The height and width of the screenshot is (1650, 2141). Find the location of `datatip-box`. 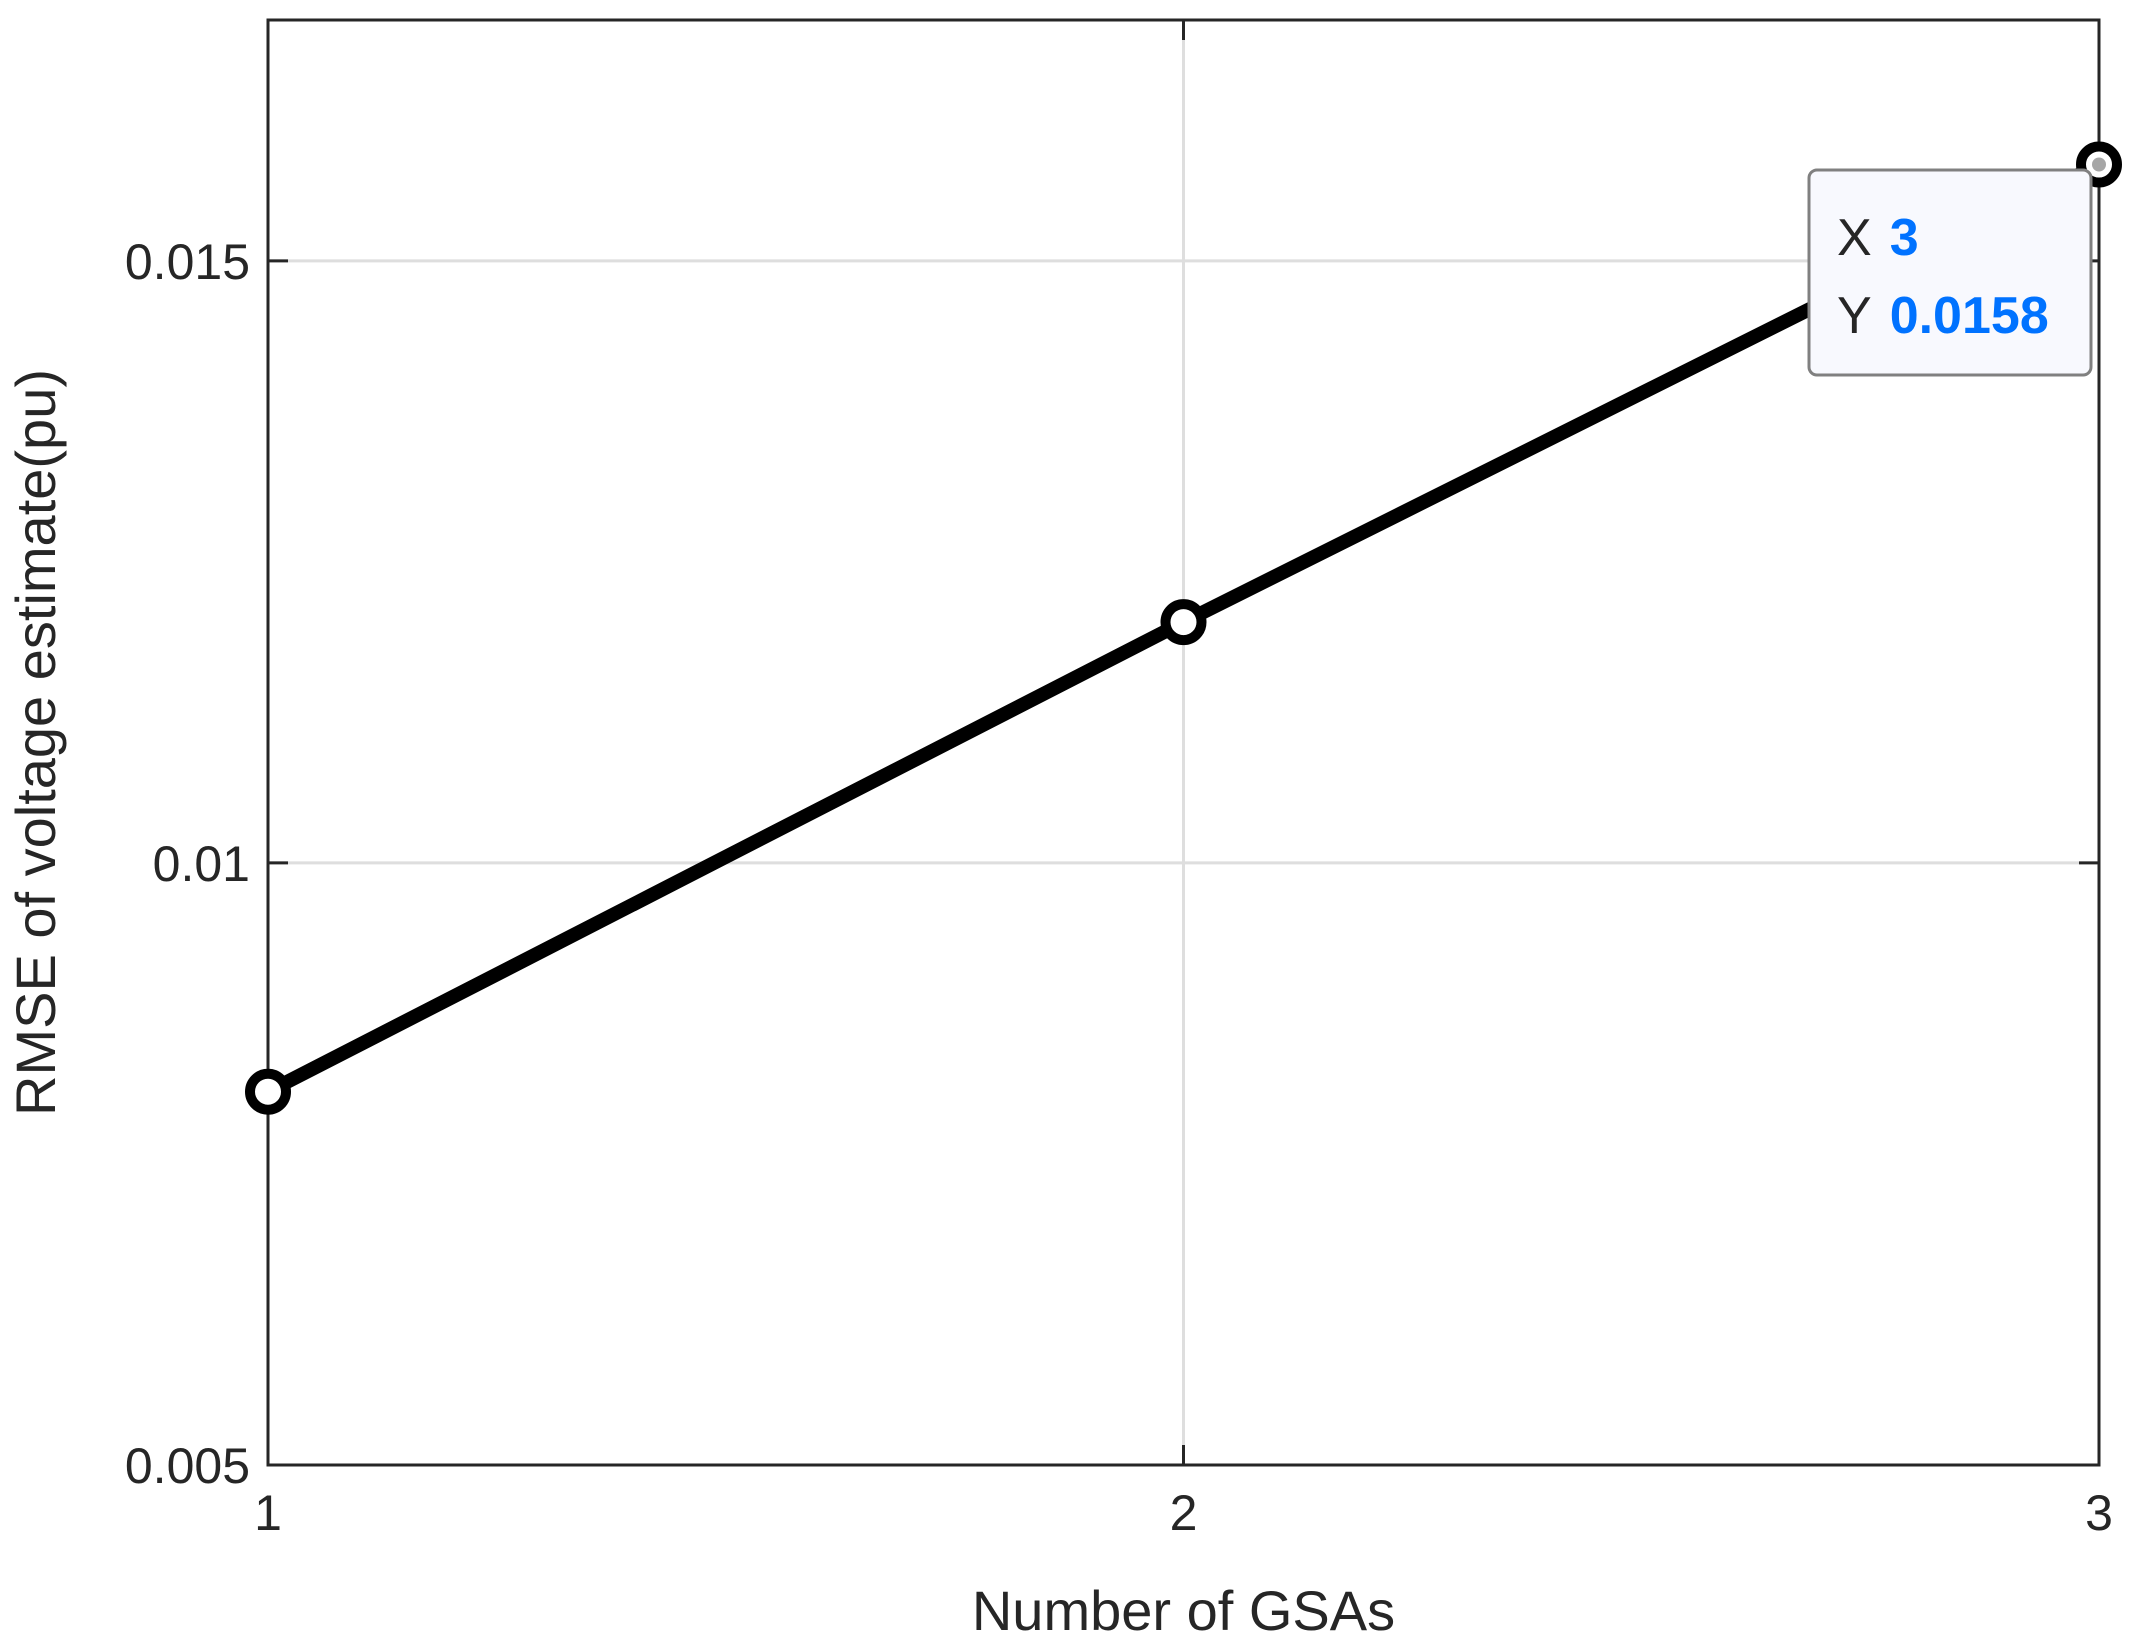

datatip-box is located at coordinates (1950, 272).